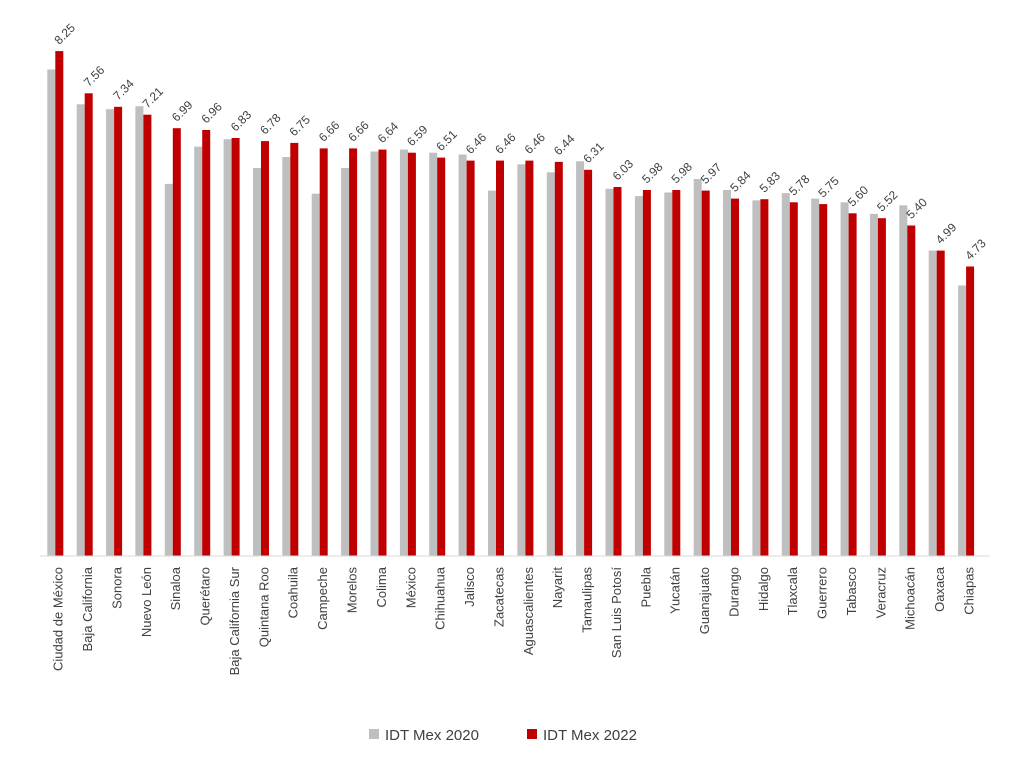 The height and width of the screenshot is (761, 1024). Describe the element at coordinates (550, 364) in the screenshot. I see `bar-2020-nayarit` at that location.